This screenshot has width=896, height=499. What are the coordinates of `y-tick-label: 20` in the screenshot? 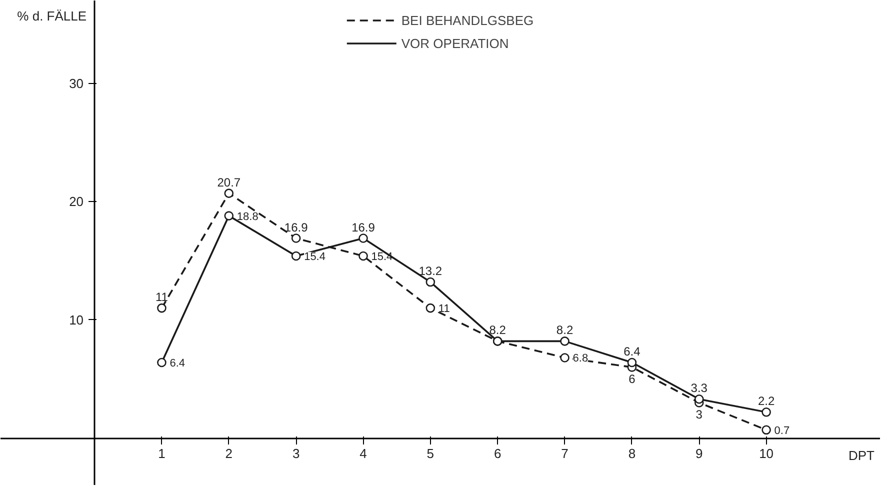 It's located at (76, 202).